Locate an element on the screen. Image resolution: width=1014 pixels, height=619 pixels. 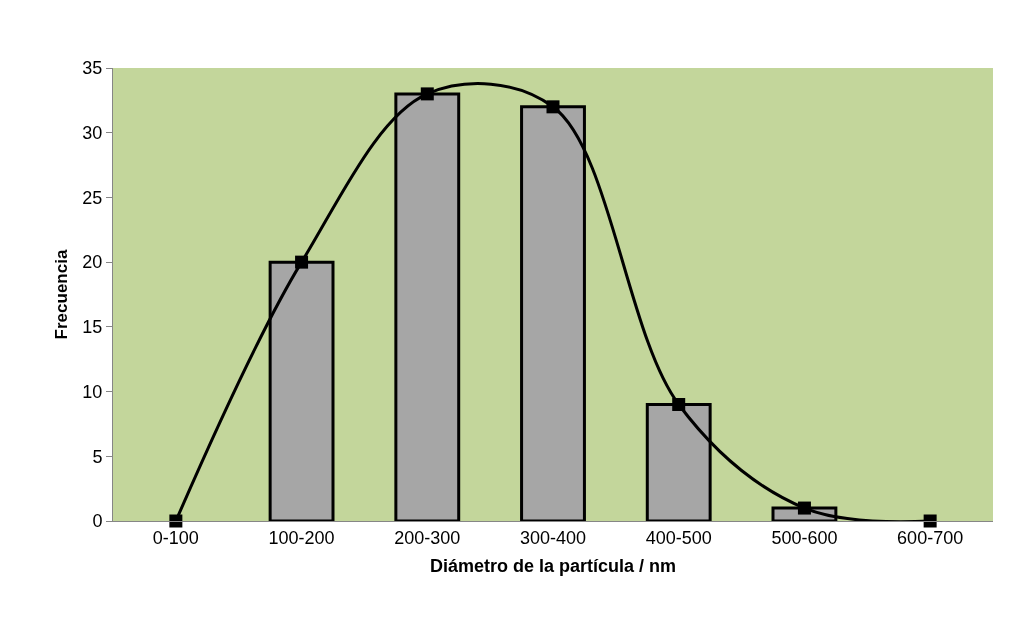
y-tick-label: 30 is located at coordinates (92, 133).